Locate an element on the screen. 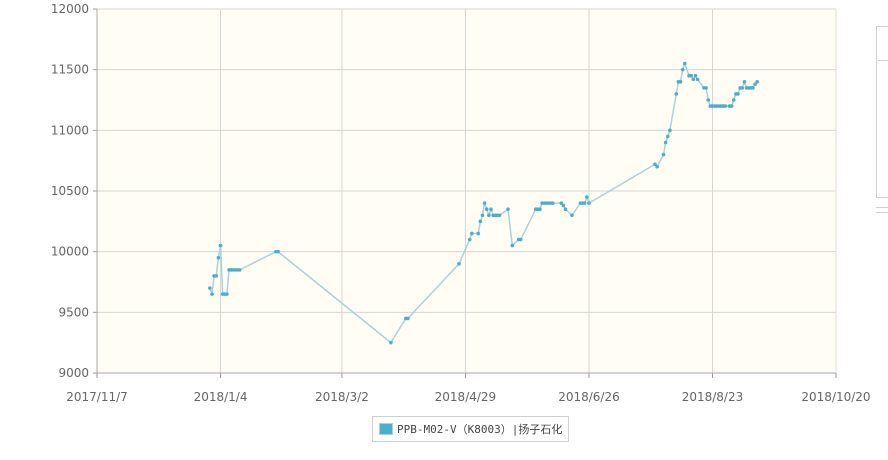  side-divider is located at coordinates (882, 210).